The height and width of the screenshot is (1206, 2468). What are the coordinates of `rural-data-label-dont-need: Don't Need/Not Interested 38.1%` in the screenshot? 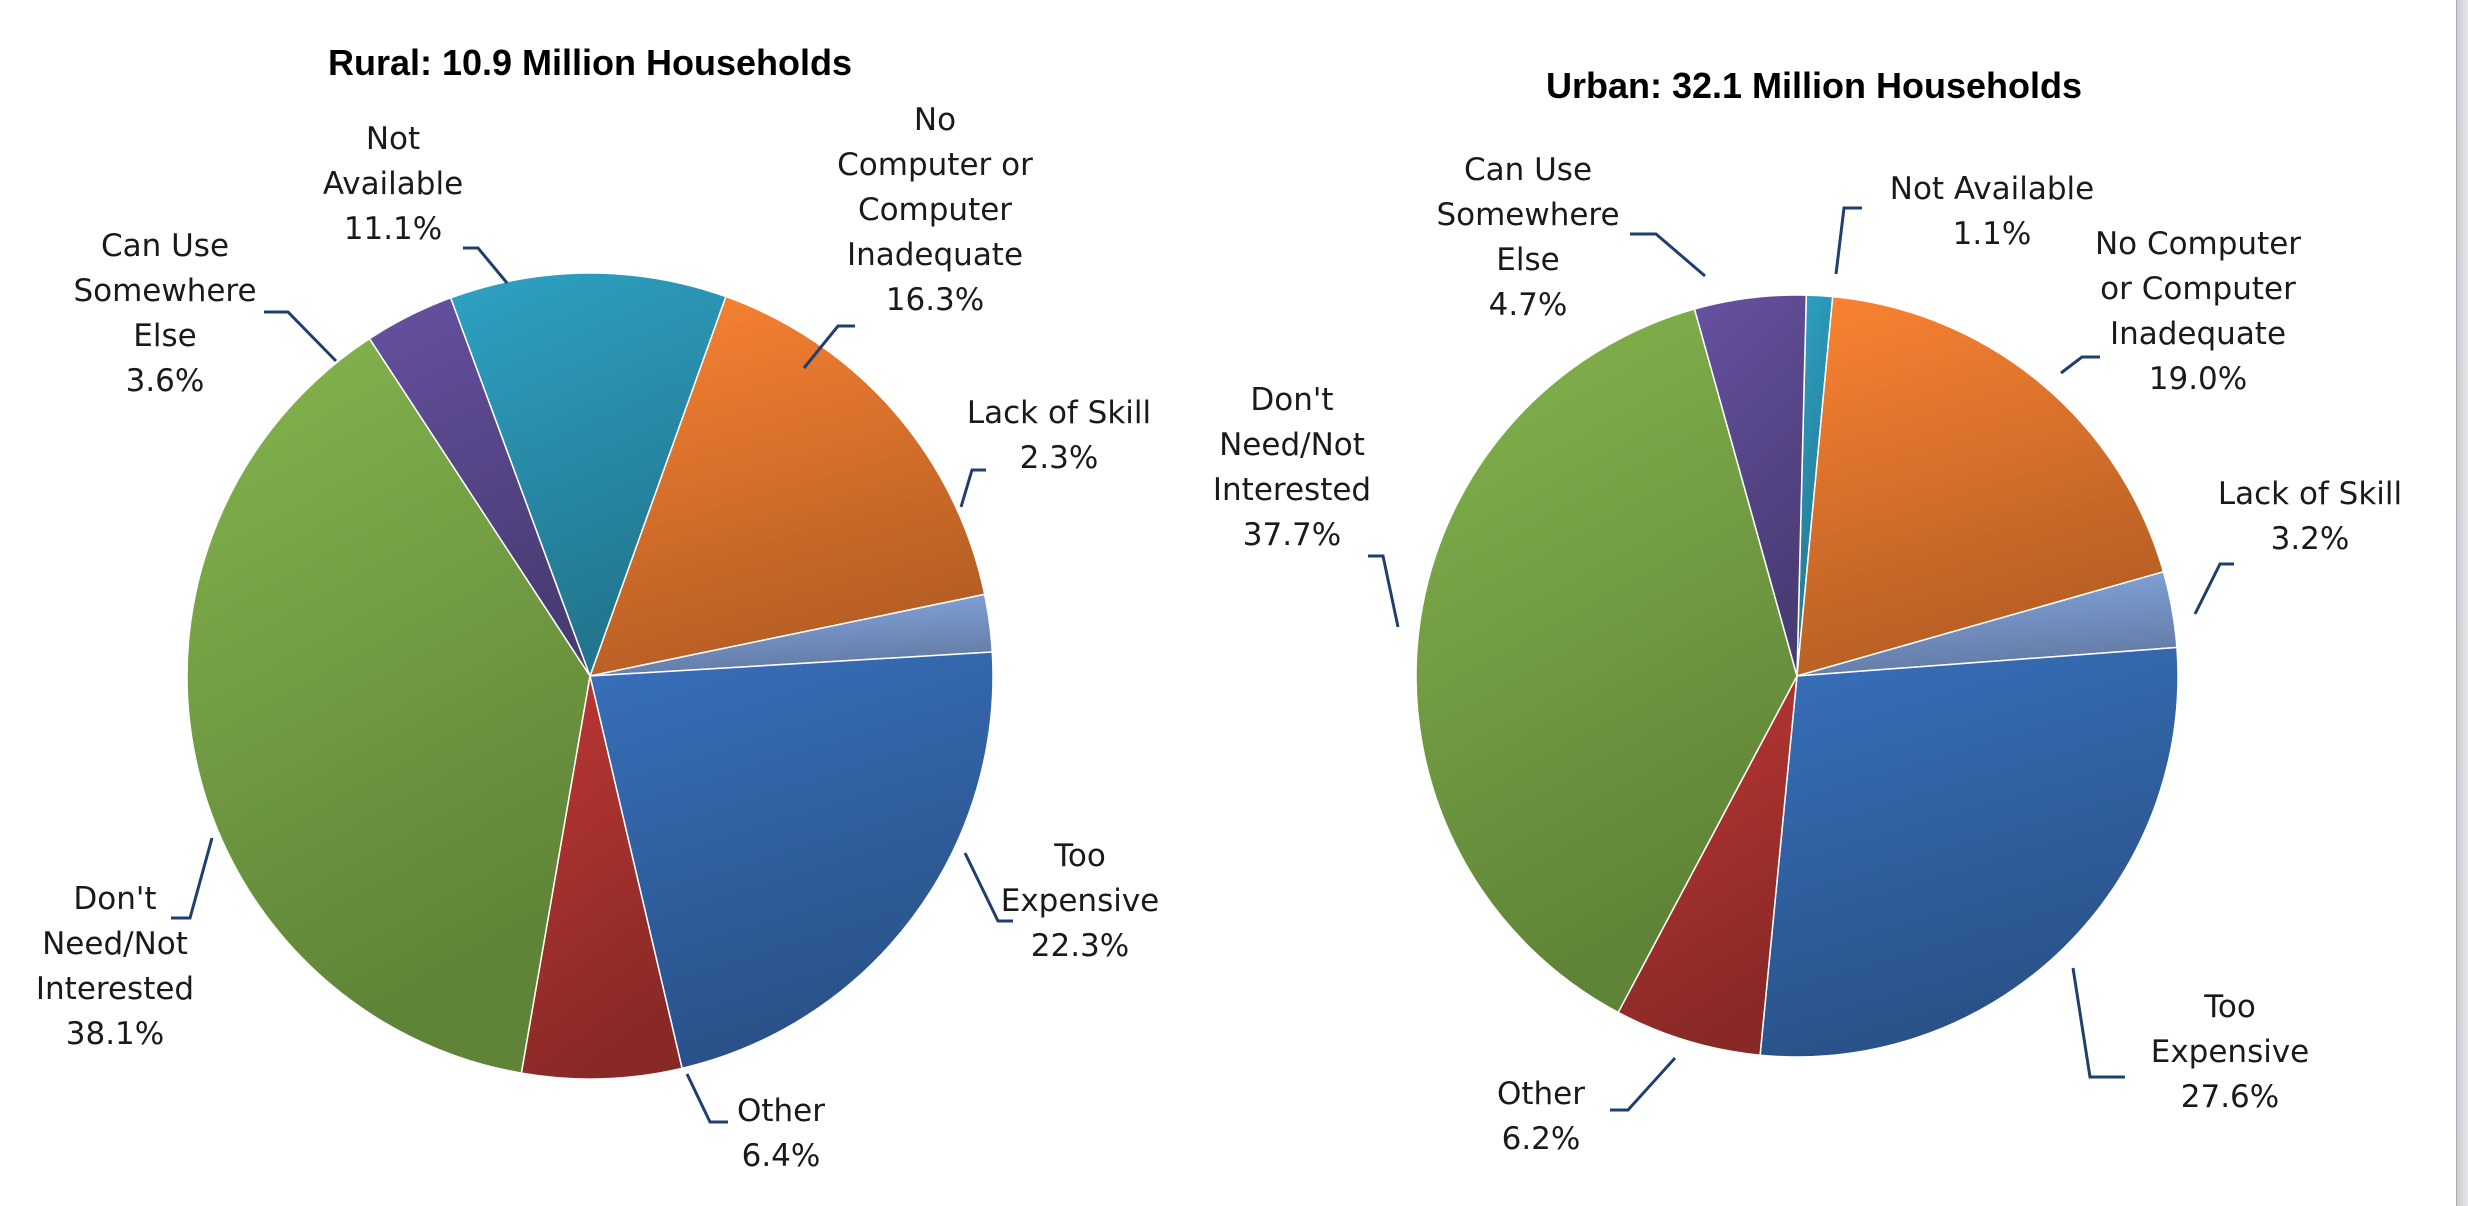 It's located at (115, 966).